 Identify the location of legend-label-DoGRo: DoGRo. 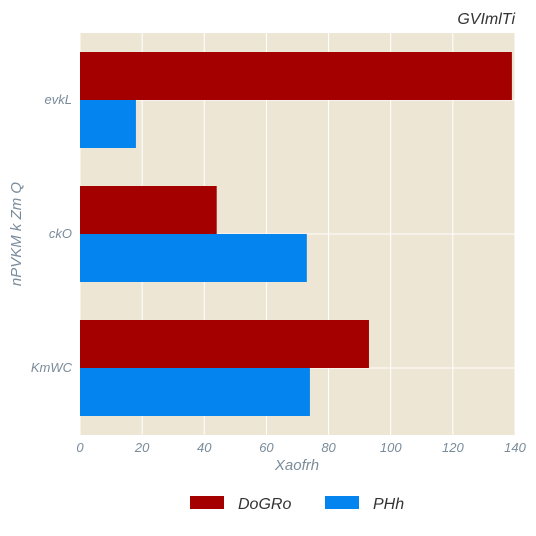
(264, 504).